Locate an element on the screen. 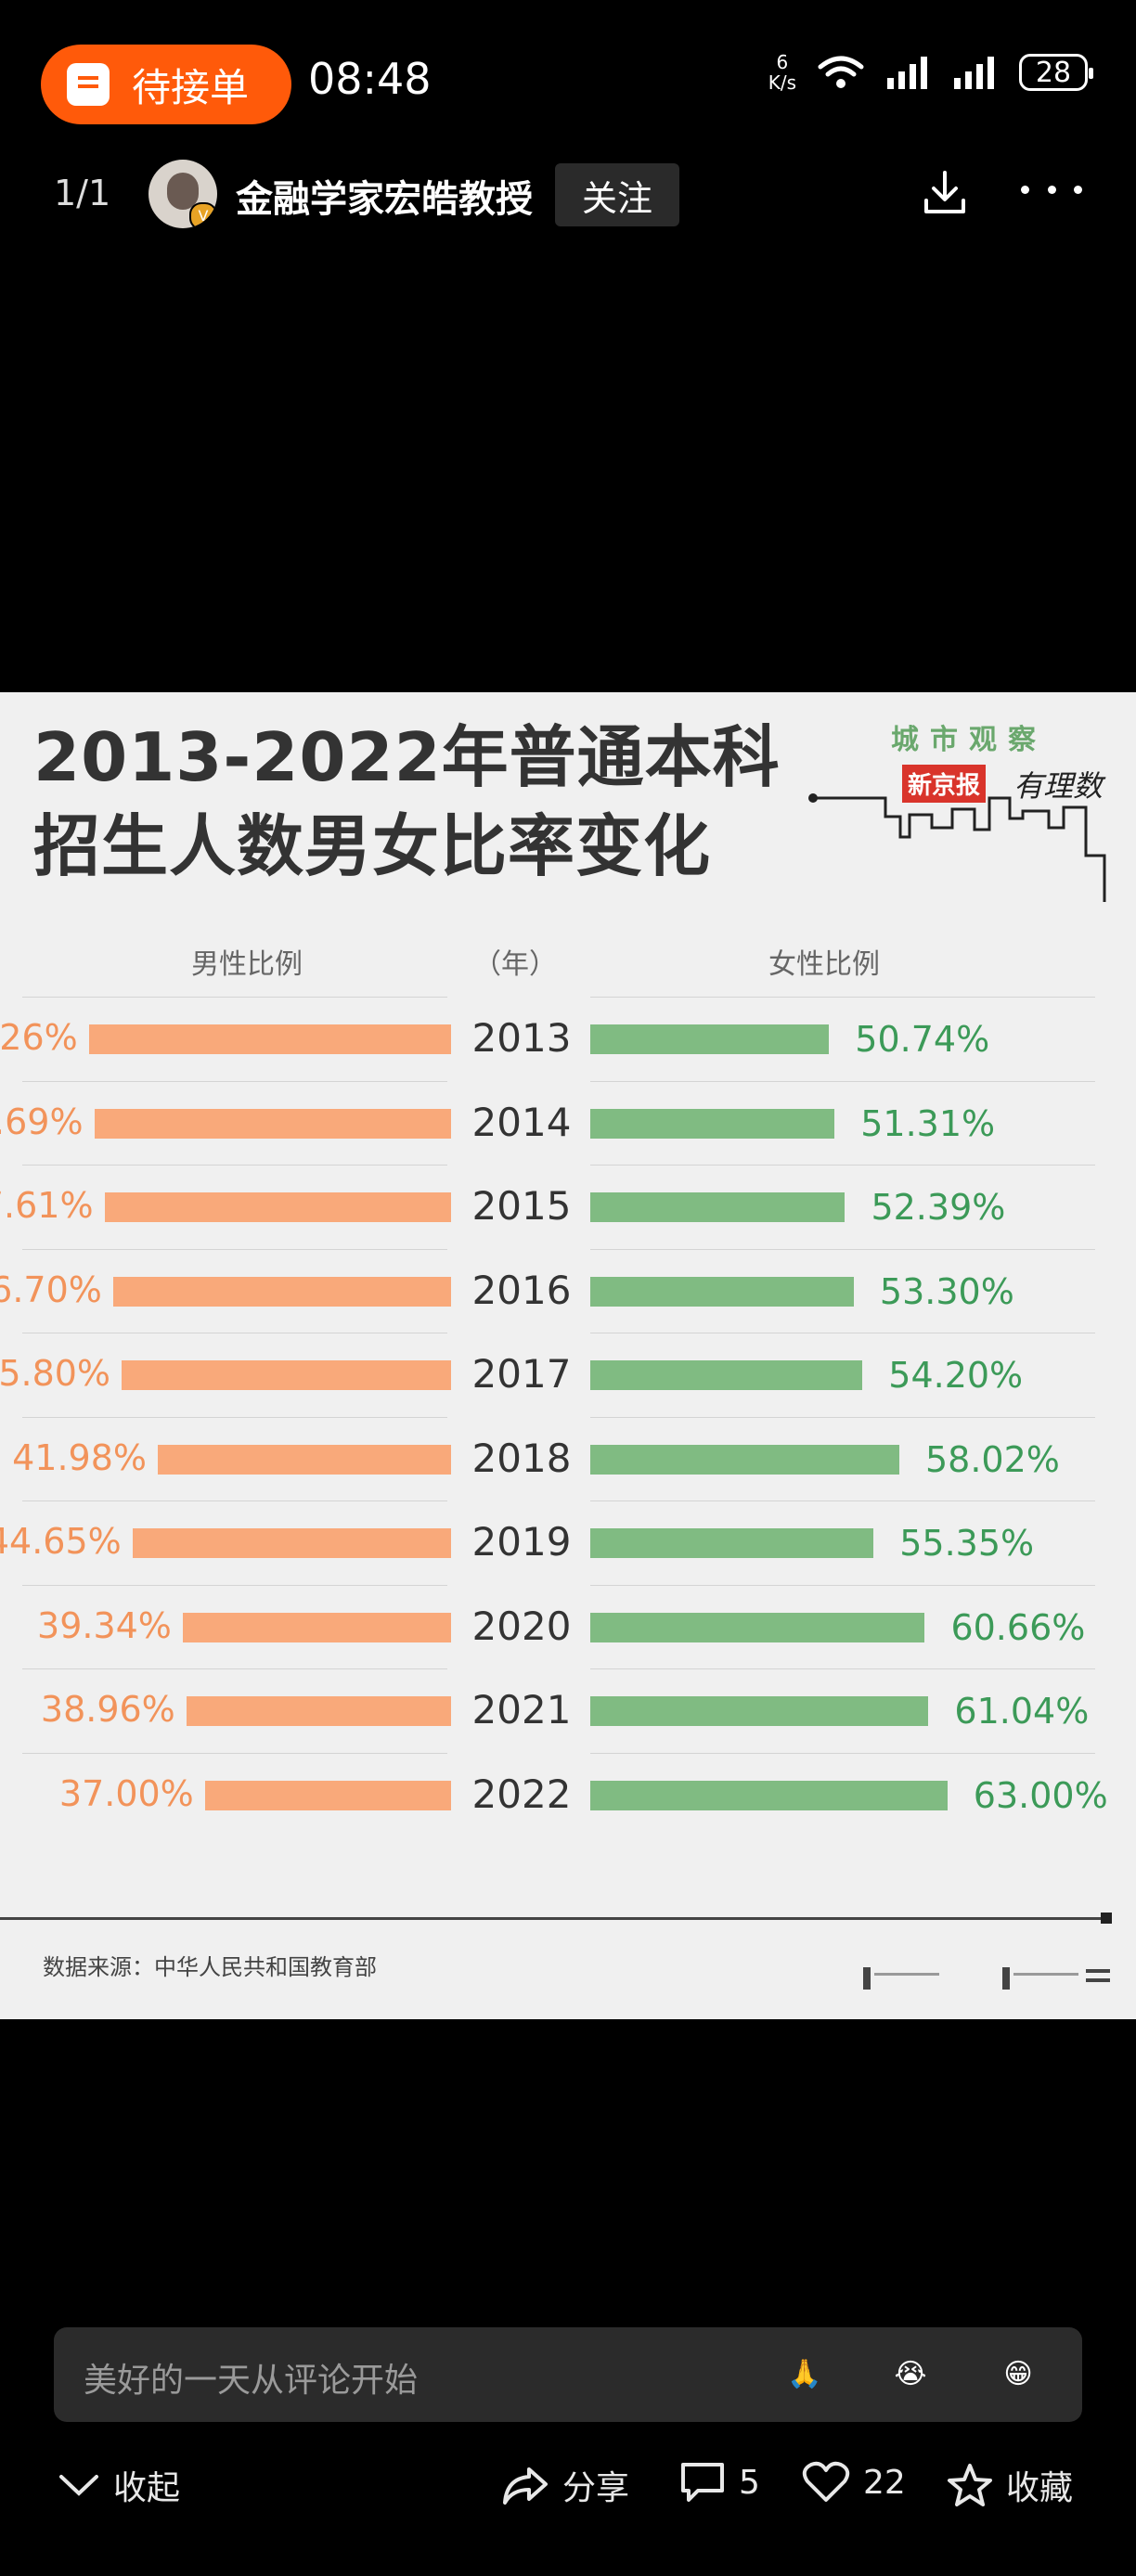 The height and width of the screenshot is (2576, 1136). collapse-label: 收起 is located at coordinates (147, 2488).